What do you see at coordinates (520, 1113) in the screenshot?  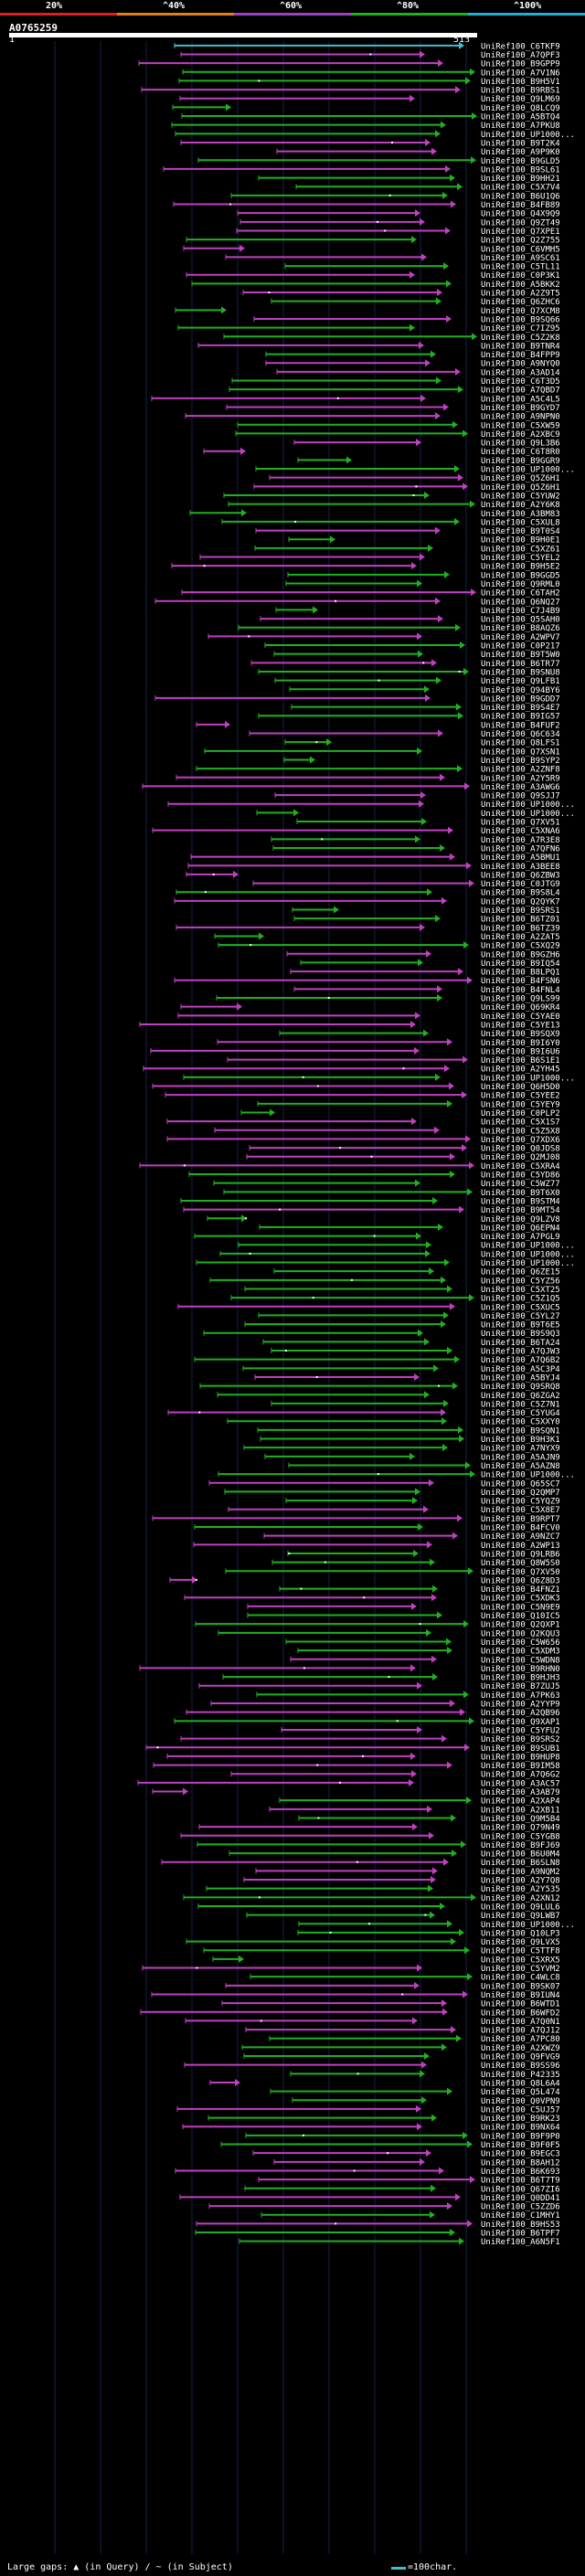 I see `hit-label: UniRef100_C0PLP2` at bounding box center [520, 1113].